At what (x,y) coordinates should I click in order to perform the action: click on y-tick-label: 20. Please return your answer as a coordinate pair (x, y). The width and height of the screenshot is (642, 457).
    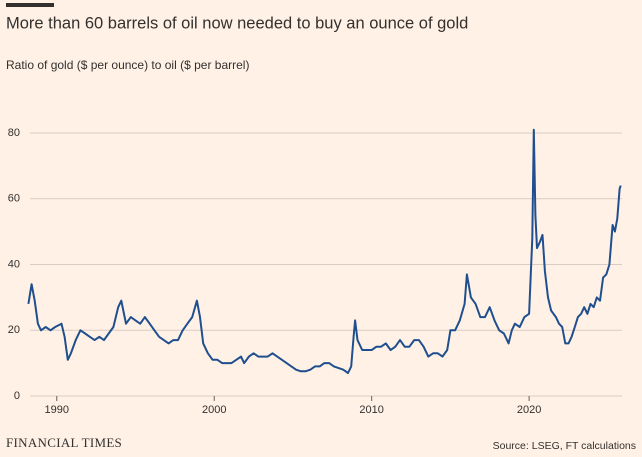
    Looking at the image, I should click on (14, 330).